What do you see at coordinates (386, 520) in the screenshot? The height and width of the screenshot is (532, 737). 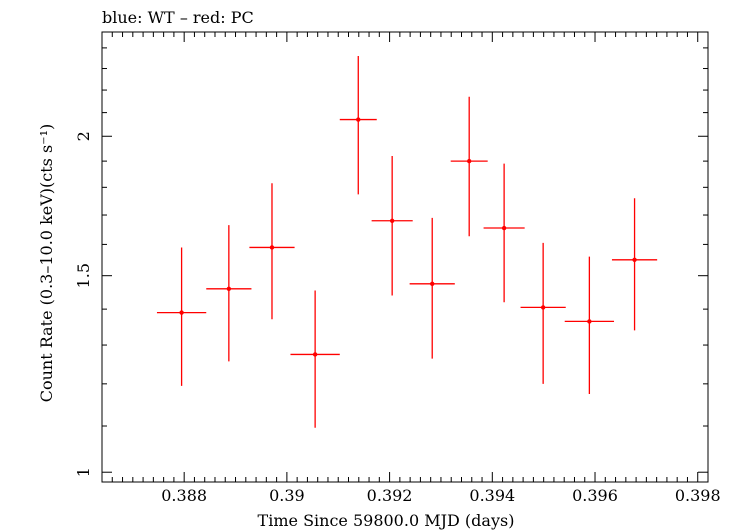 I see `x-axis-label: Time Since 59800.0 MJD (days)` at bounding box center [386, 520].